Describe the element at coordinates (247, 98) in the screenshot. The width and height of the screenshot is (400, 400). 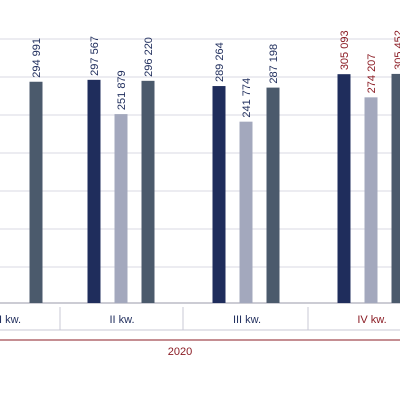
I see `value-label: 241 774` at that location.